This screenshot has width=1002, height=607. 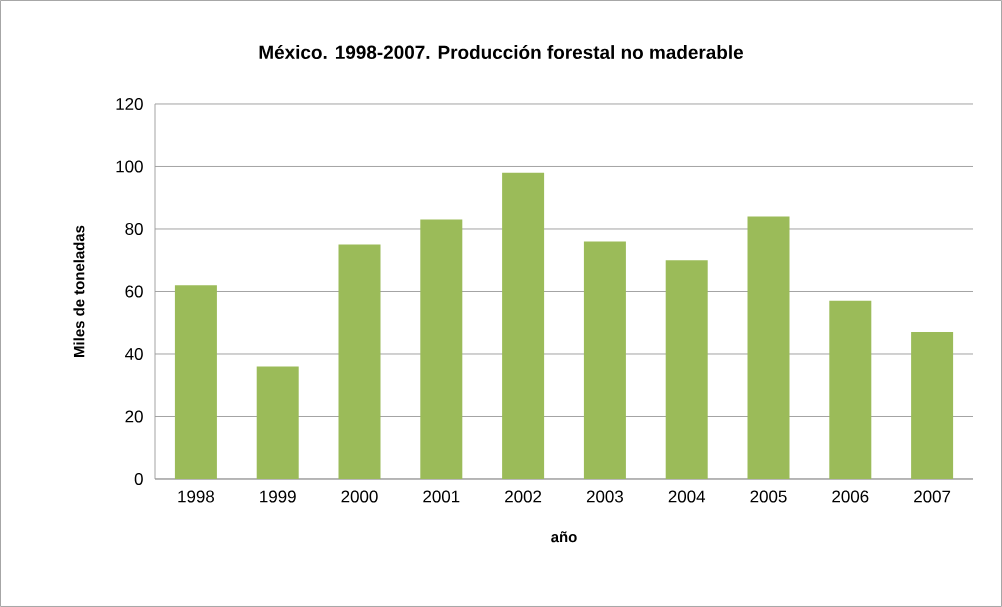 I want to click on x-tick-label: 1999, so click(x=278, y=496).